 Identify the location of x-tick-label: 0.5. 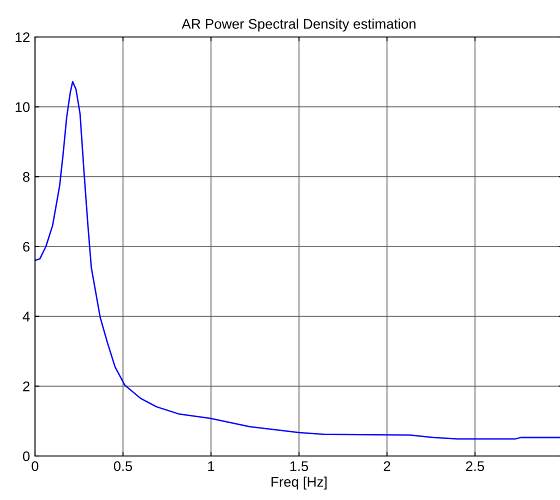
(123, 466).